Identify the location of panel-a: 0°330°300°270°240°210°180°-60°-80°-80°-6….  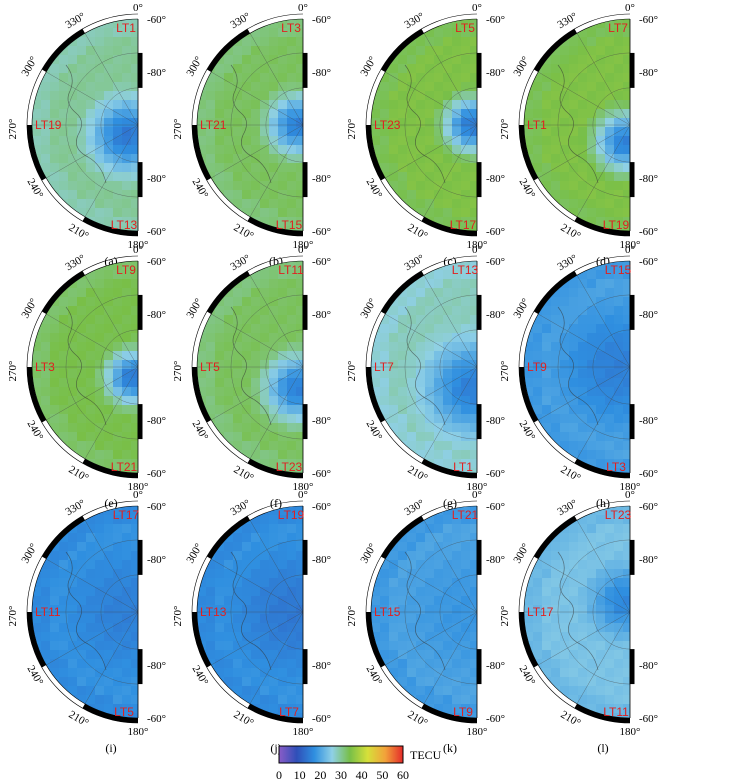
(86, 135).